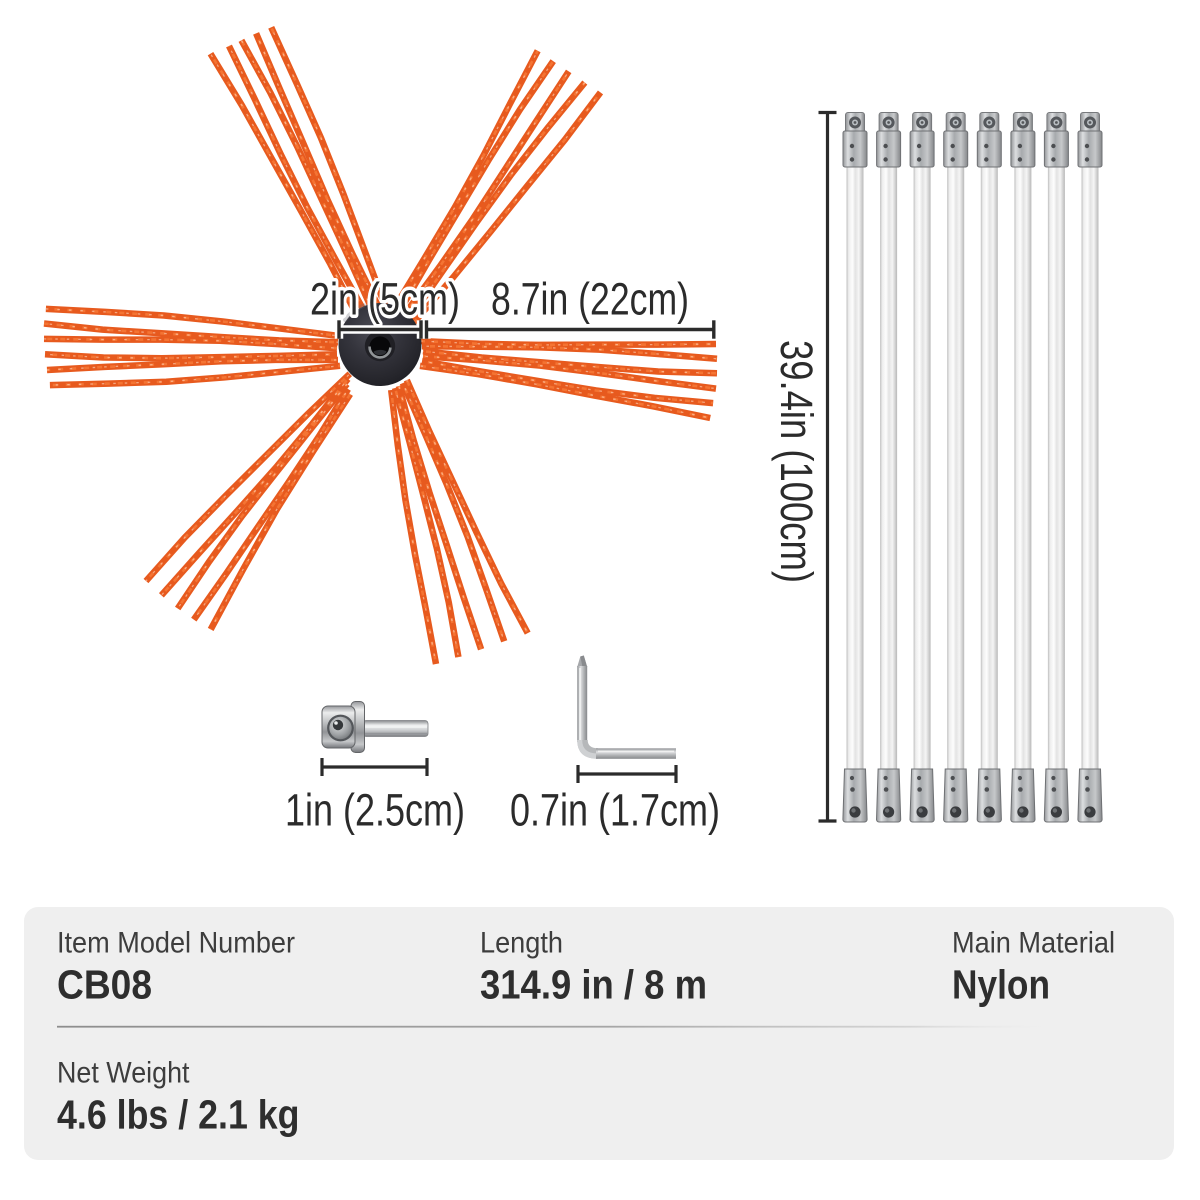  I want to click on svg-text: Net Weight, so click(123, 1073).